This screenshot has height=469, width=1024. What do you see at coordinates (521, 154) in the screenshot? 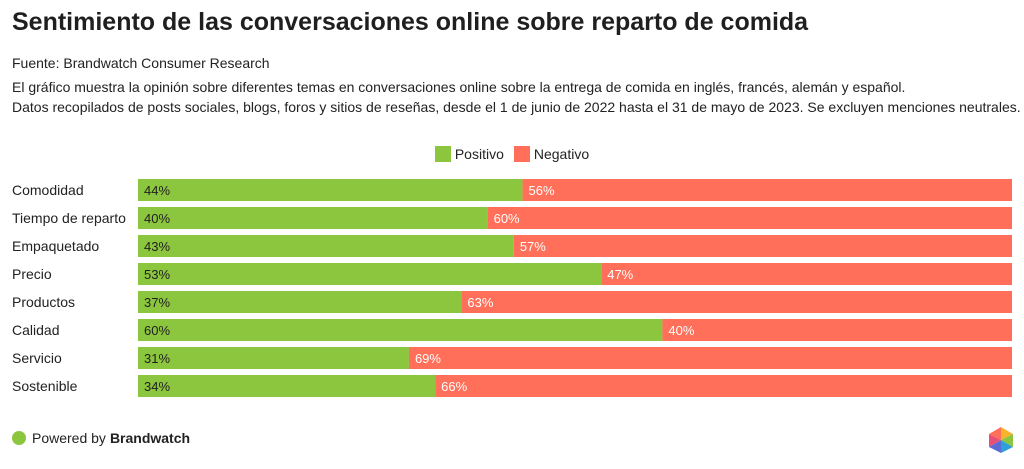
I see `legend-swatch-negative` at bounding box center [521, 154].